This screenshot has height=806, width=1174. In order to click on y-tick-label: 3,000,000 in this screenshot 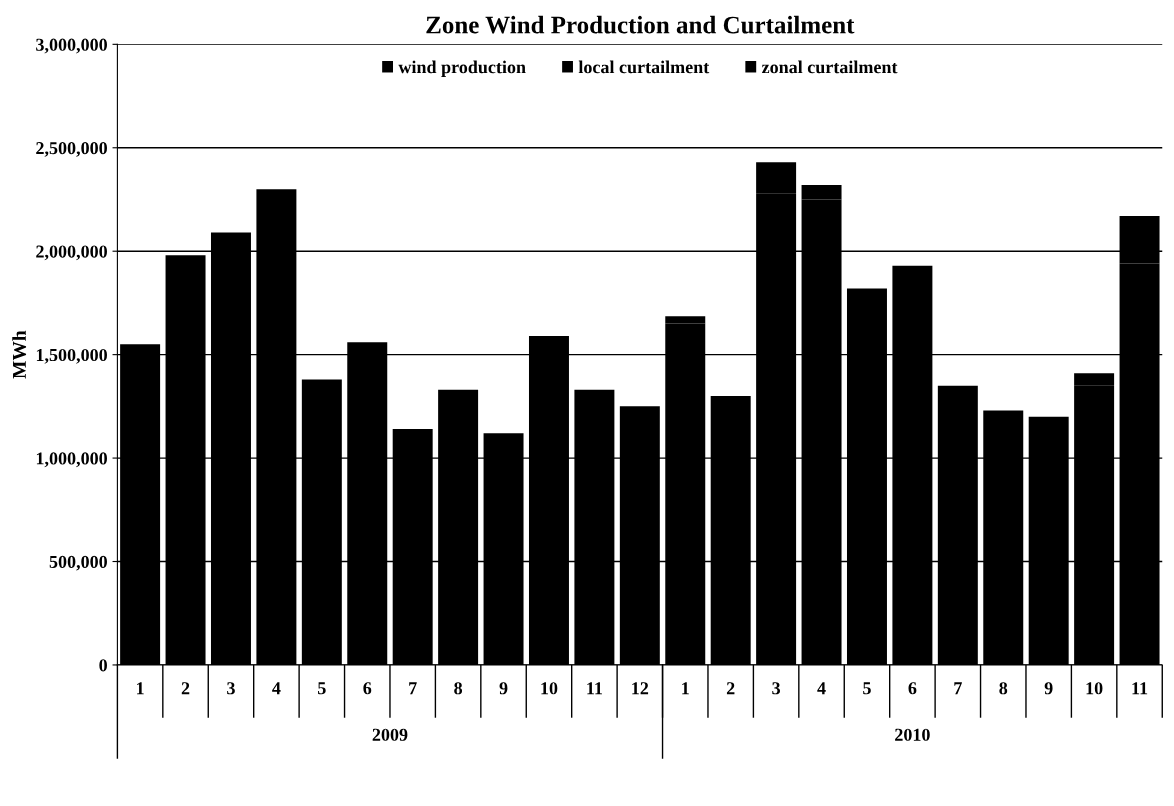, I will do `click(71, 46)`.